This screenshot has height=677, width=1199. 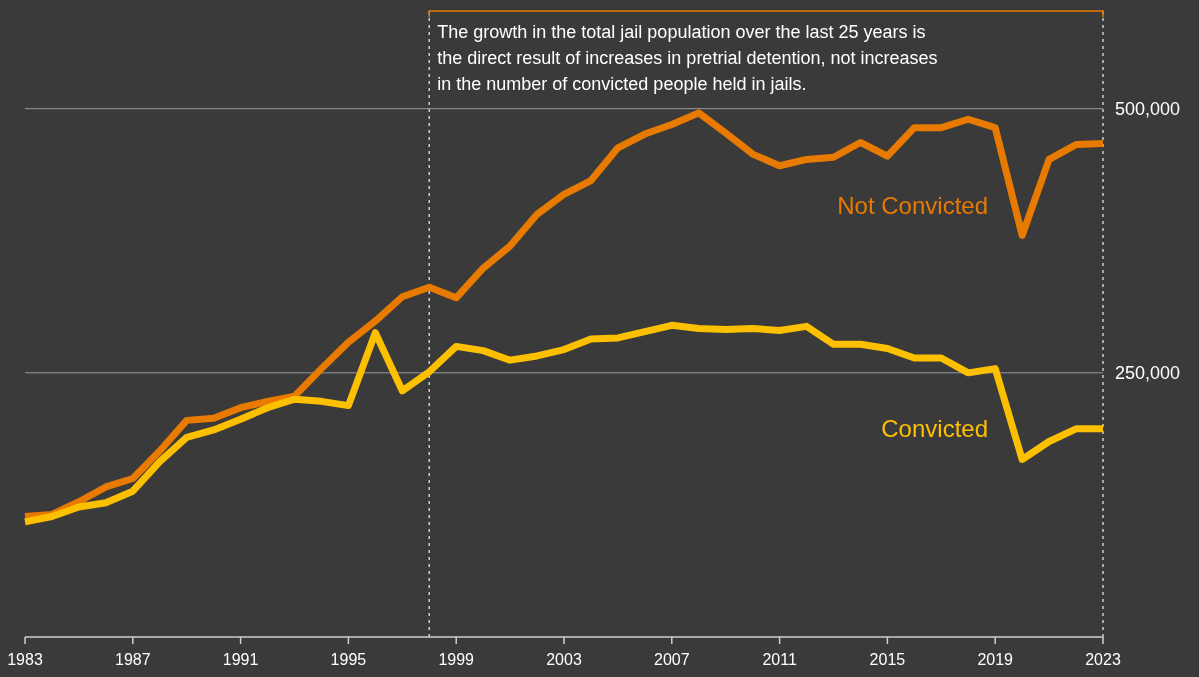 What do you see at coordinates (1148, 108) in the screenshot?
I see `y-tick-label: 500,000` at bounding box center [1148, 108].